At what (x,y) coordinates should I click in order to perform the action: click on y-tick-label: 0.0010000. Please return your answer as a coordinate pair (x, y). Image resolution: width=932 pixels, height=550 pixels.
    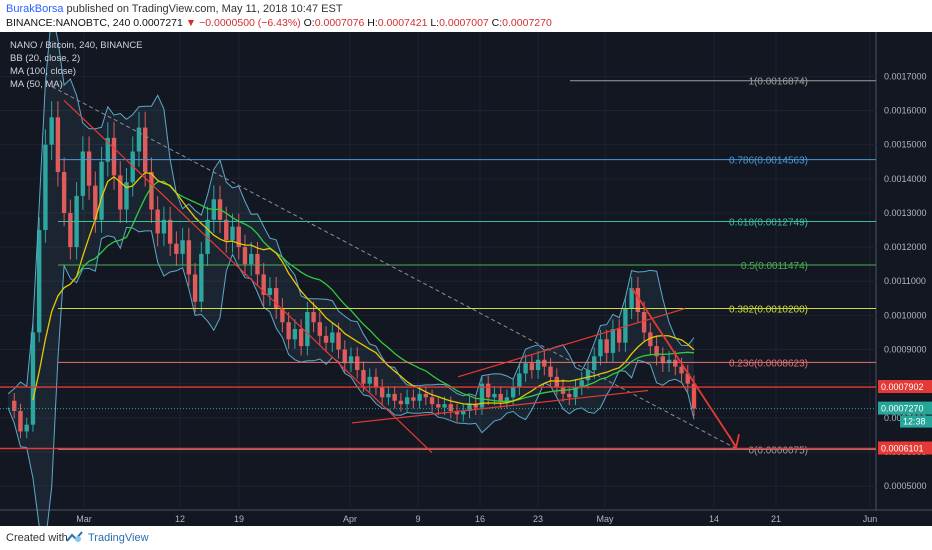
    Looking at the image, I should click on (905, 315).